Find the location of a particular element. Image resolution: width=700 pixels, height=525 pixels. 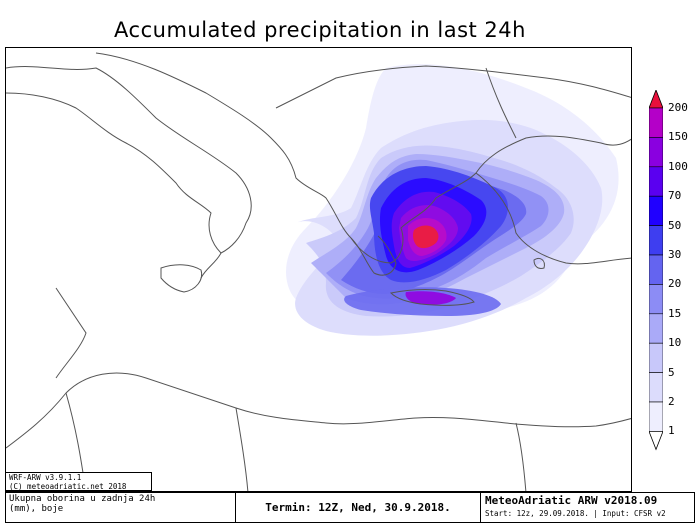

colorbar-label: 20 is located at coordinates (675, 284).